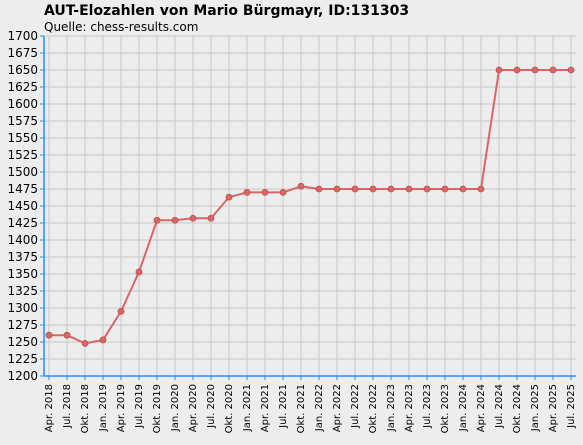 This screenshot has height=445, width=583. What do you see at coordinates (22, 189) in the screenshot?
I see `y-tick-label: 1475` at bounding box center [22, 189].